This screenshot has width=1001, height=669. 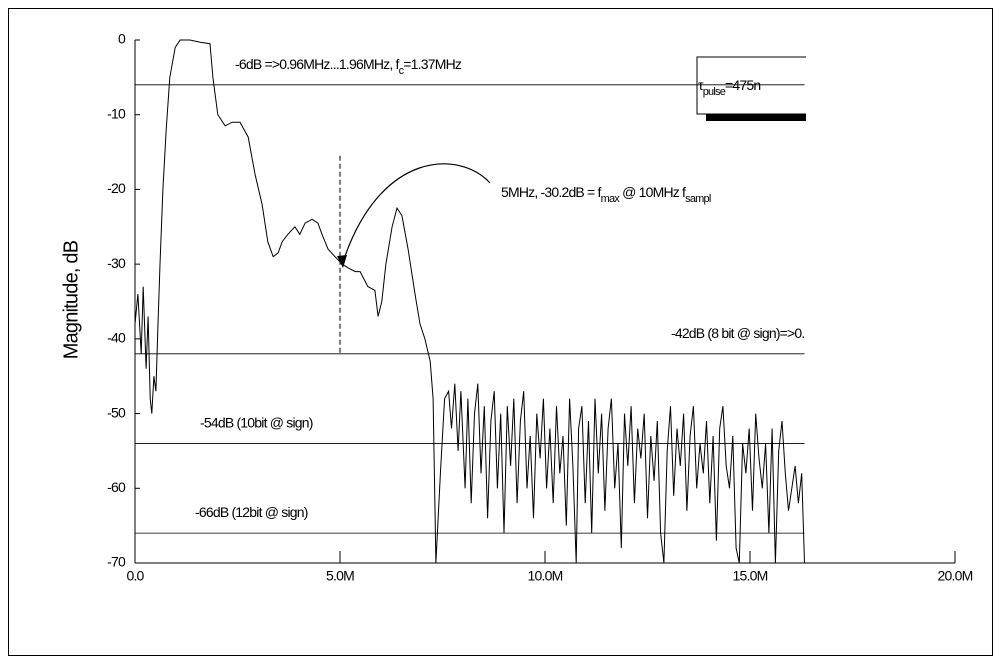 I want to click on annotation: 5MHz, -30.2dB = fmax @ 10MHz fsampl, so click(x=606, y=194).